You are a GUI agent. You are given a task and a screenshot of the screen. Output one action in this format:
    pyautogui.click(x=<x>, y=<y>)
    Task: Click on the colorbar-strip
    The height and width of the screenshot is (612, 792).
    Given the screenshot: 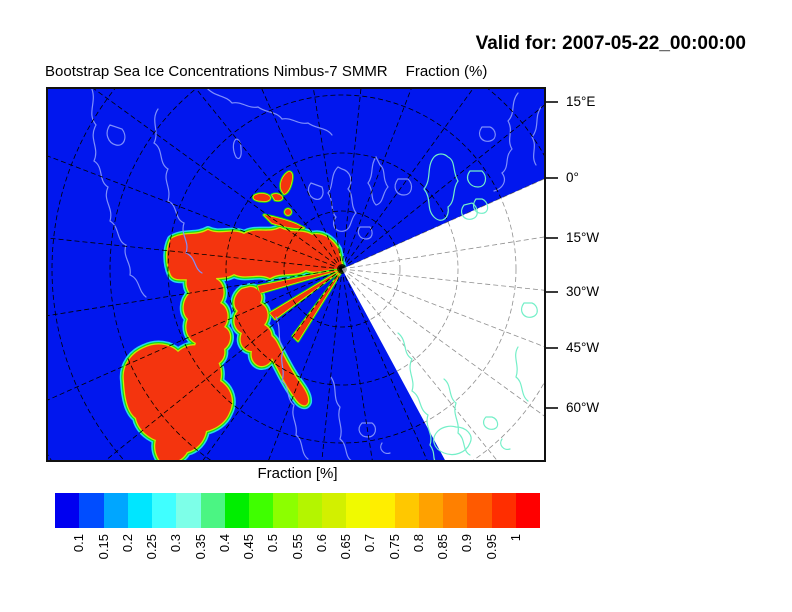 What is the action you would take?
    pyautogui.click(x=297, y=510)
    